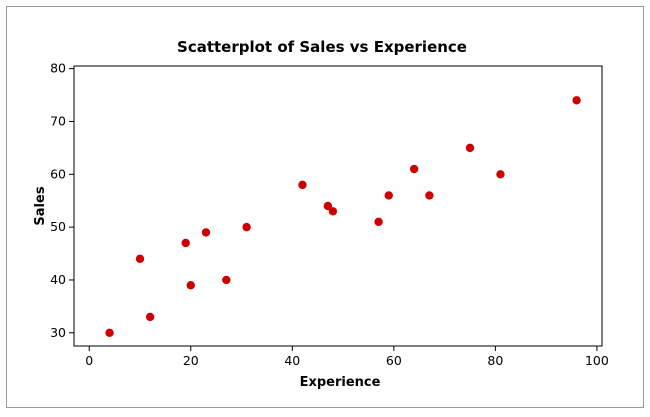 This screenshot has height=417, width=650. Describe the element at coordinates (62, 200) in the screenshot. I see `y-axis: 30 40 50 60 70 80` at that location.